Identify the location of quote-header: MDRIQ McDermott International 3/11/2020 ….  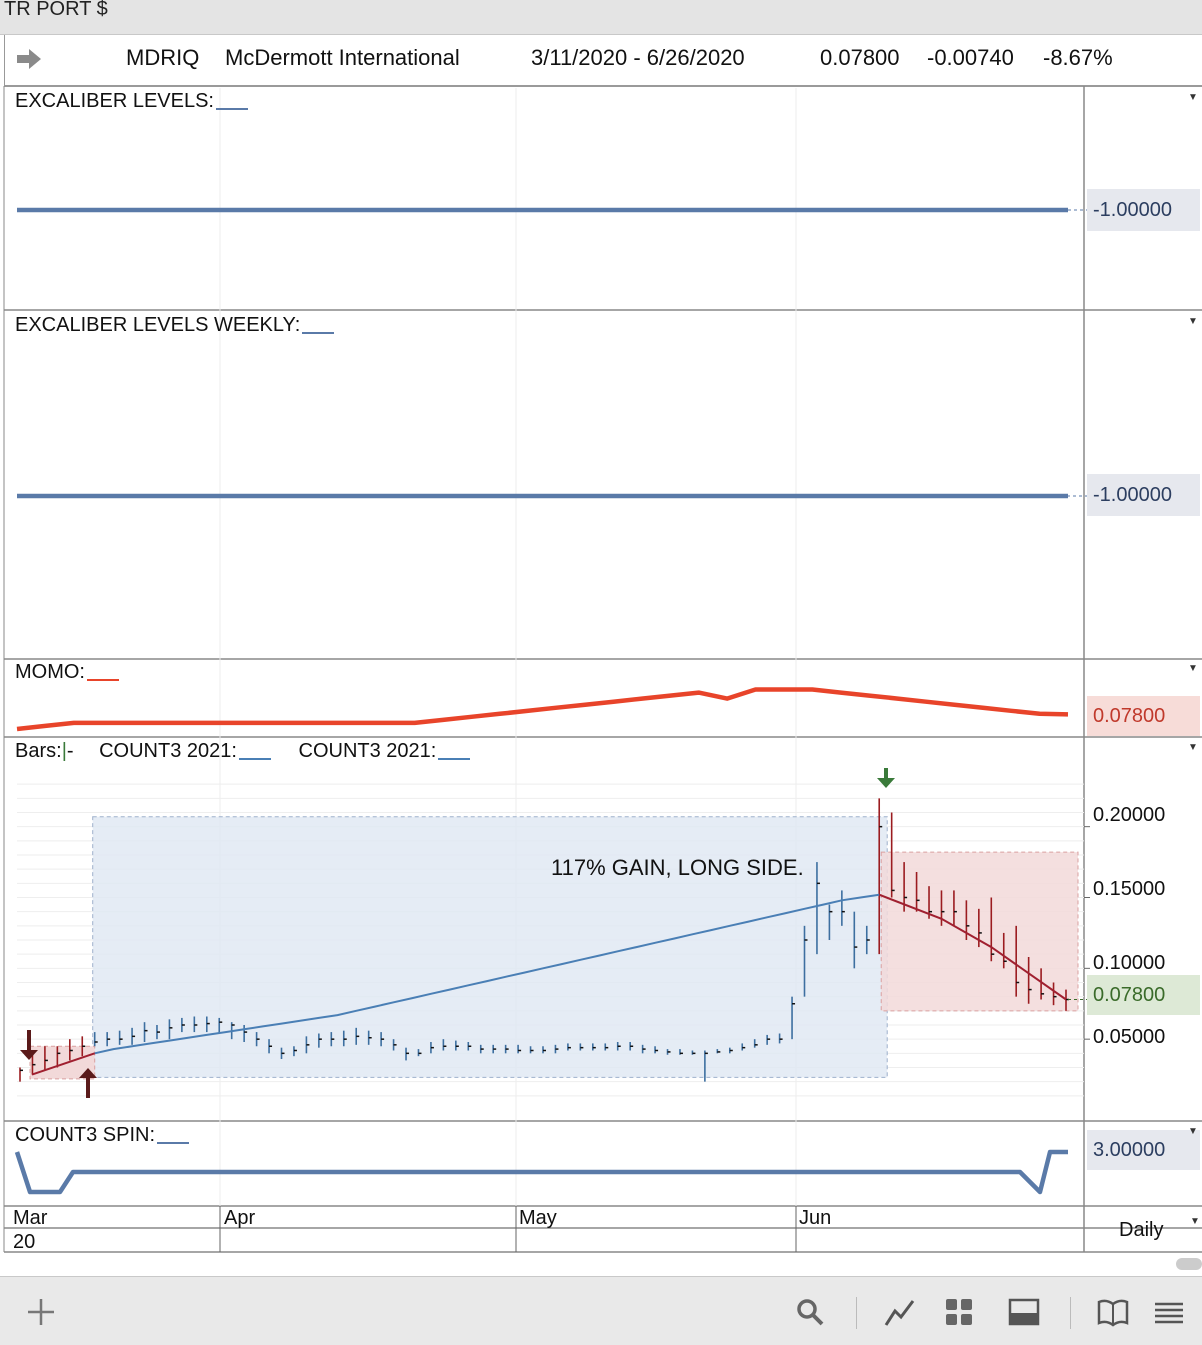
(603, 61).